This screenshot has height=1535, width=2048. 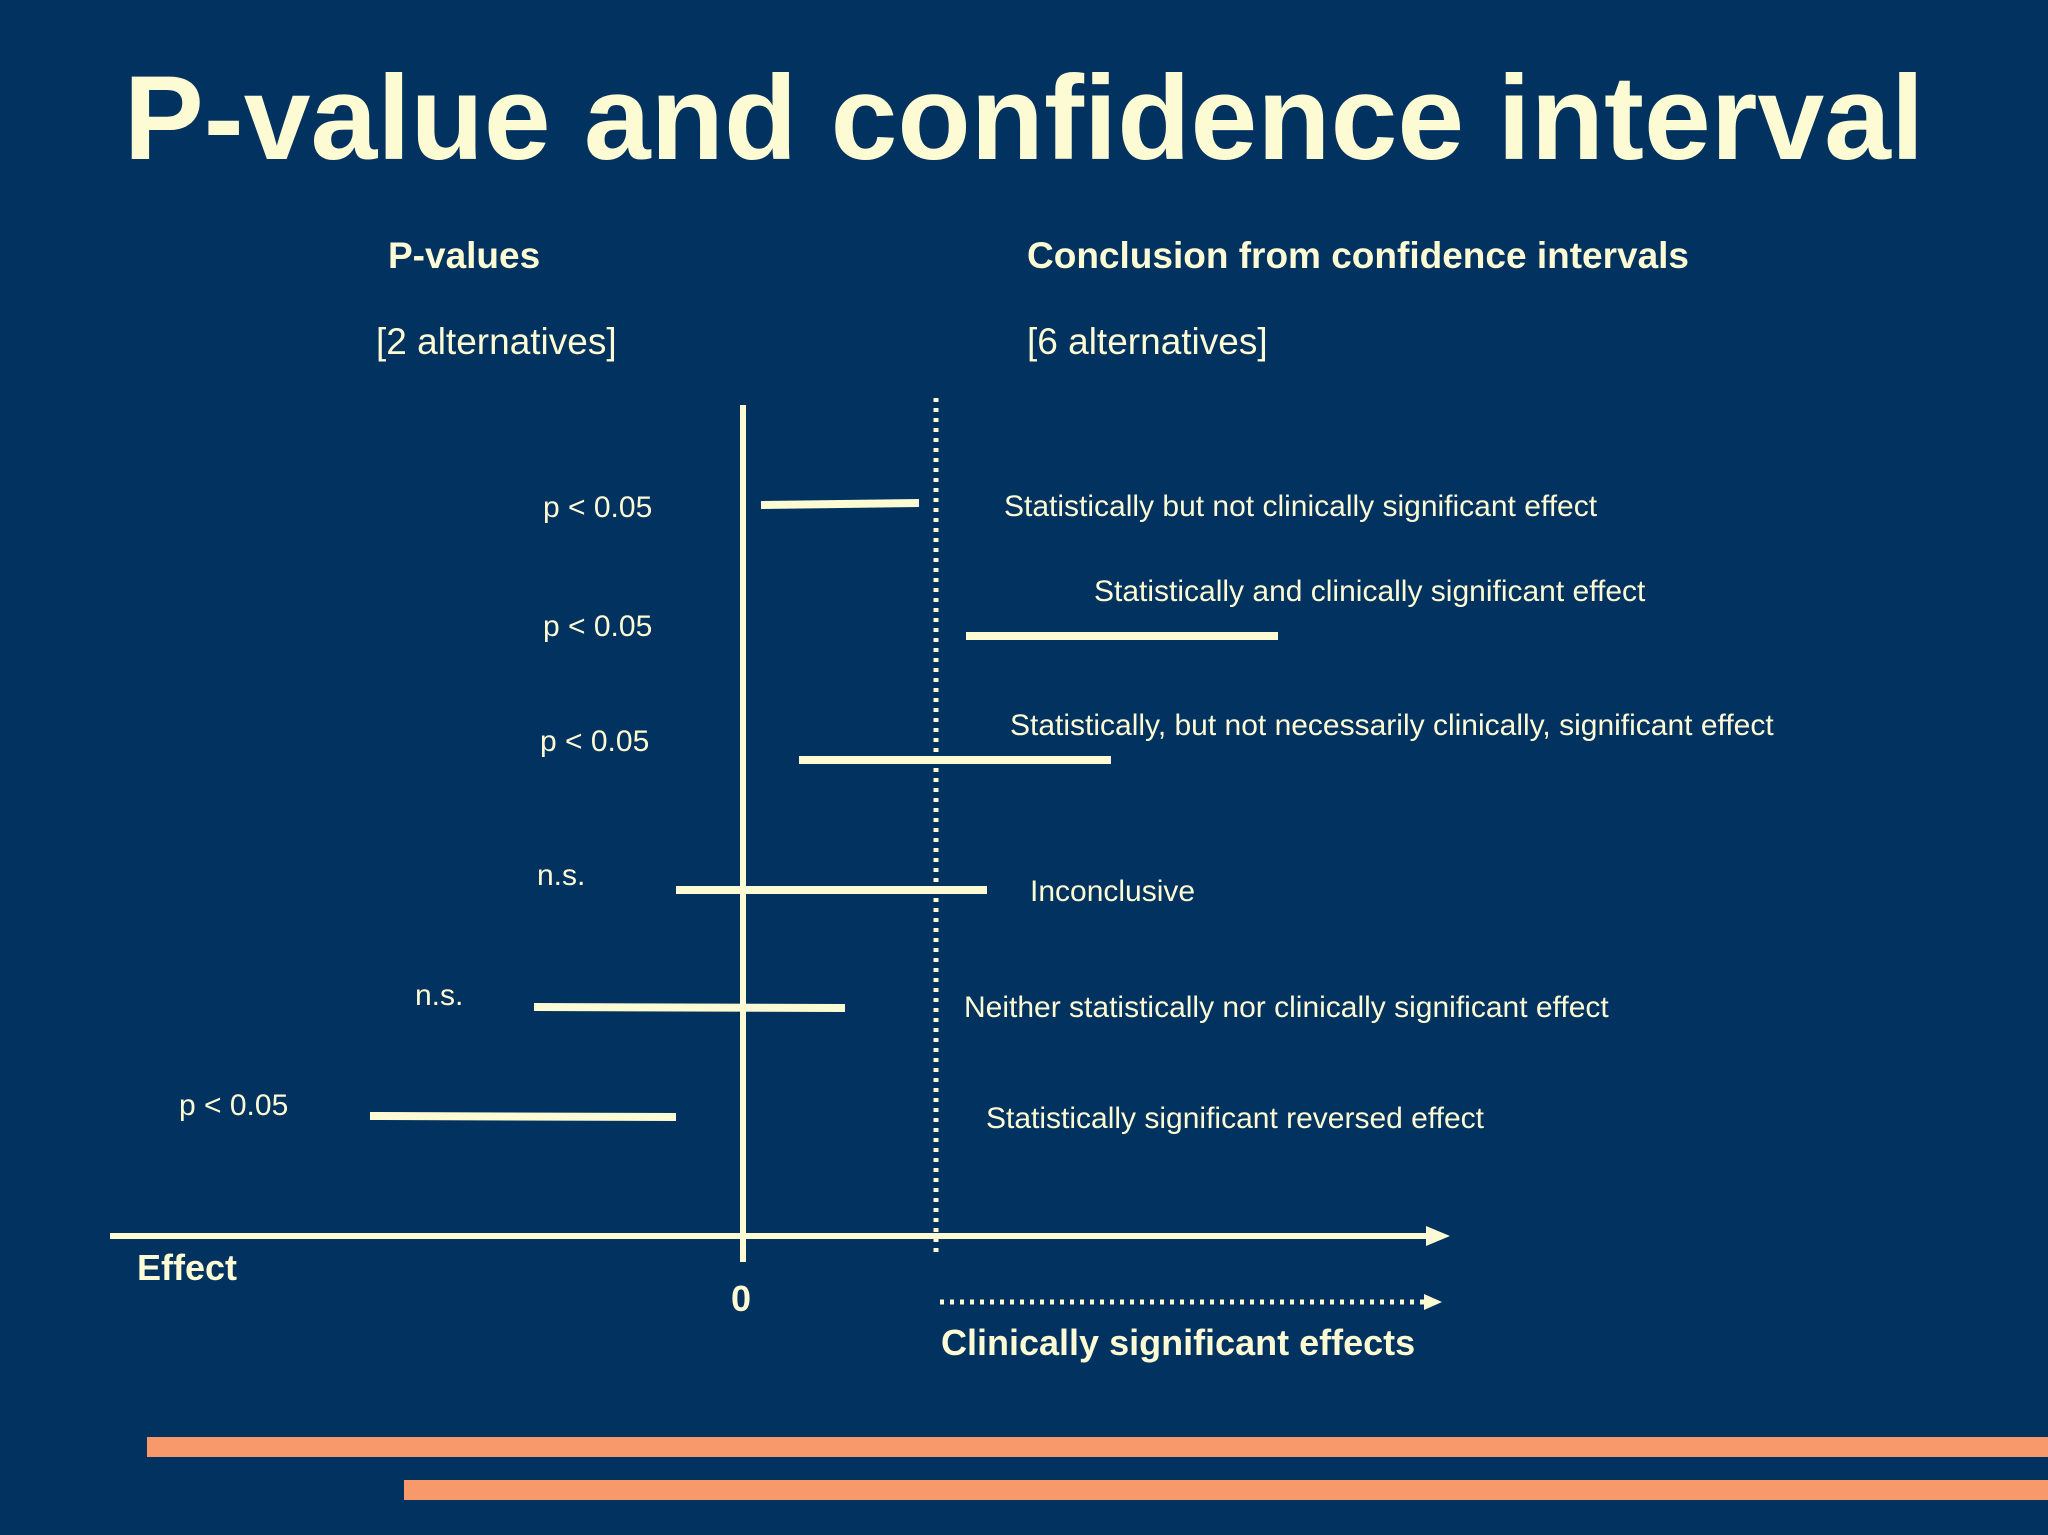 I want to click on p-values-subheading: [2 alternatives], so click(x=496, y=341).